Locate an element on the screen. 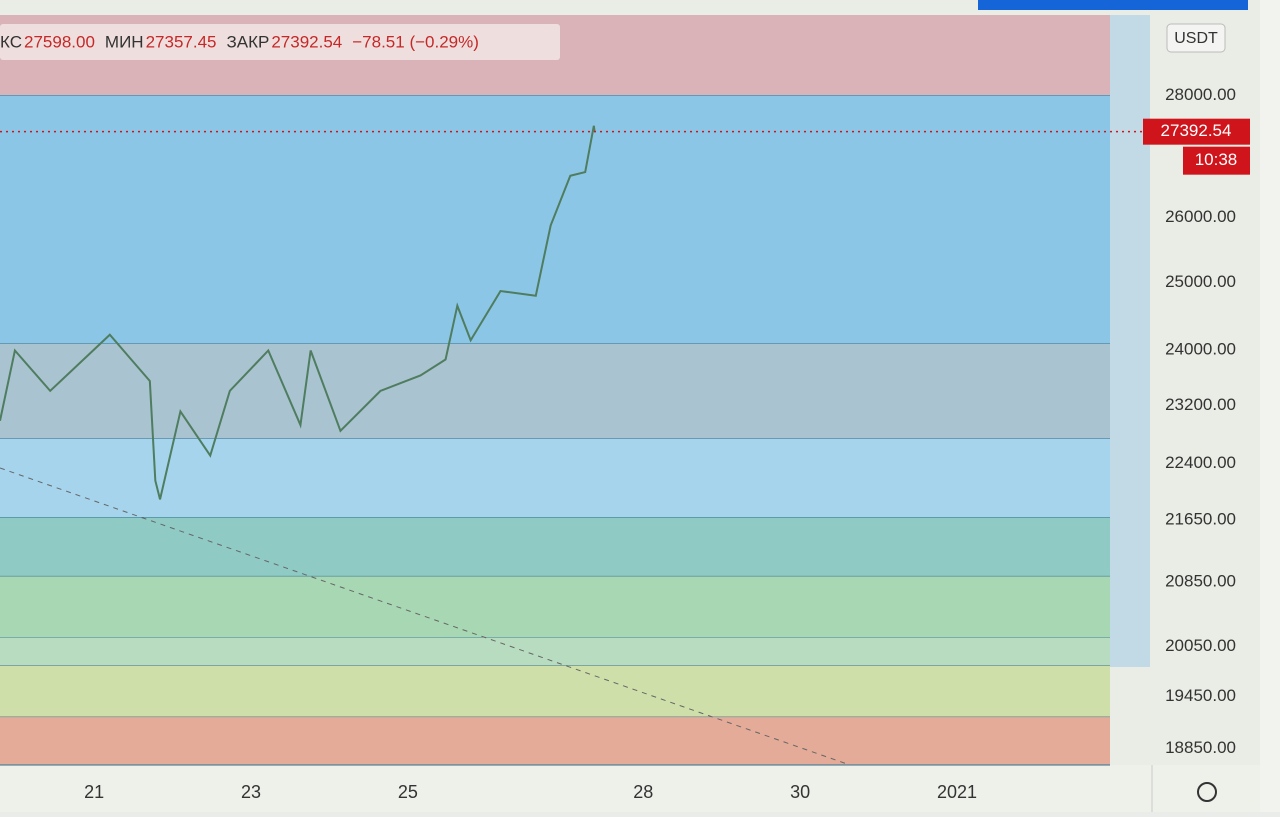  ohlc-text: 27392.54 is located at coordinates (306, 41).